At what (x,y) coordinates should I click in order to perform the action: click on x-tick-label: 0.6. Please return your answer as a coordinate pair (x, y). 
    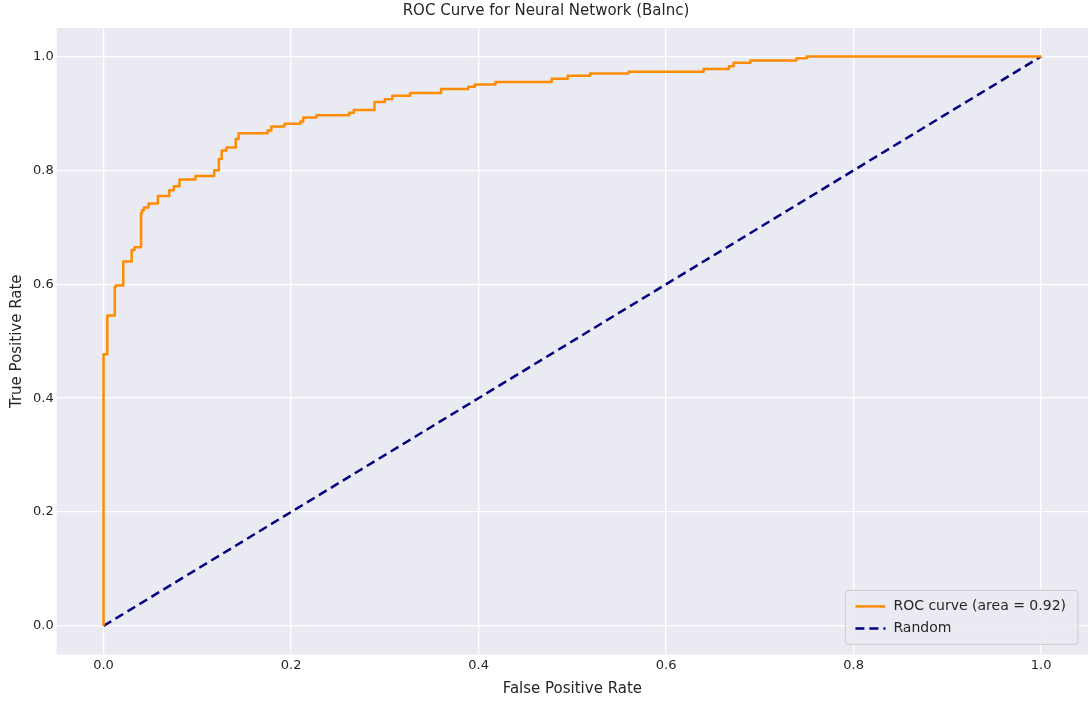
    Looking at the image, I should click on (666, 664).